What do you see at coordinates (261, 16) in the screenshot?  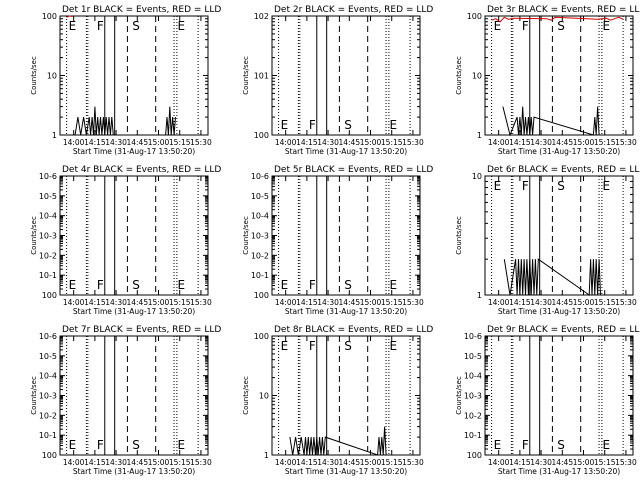 I see `y-tick-label: 102` at bounding box center [261, 16].